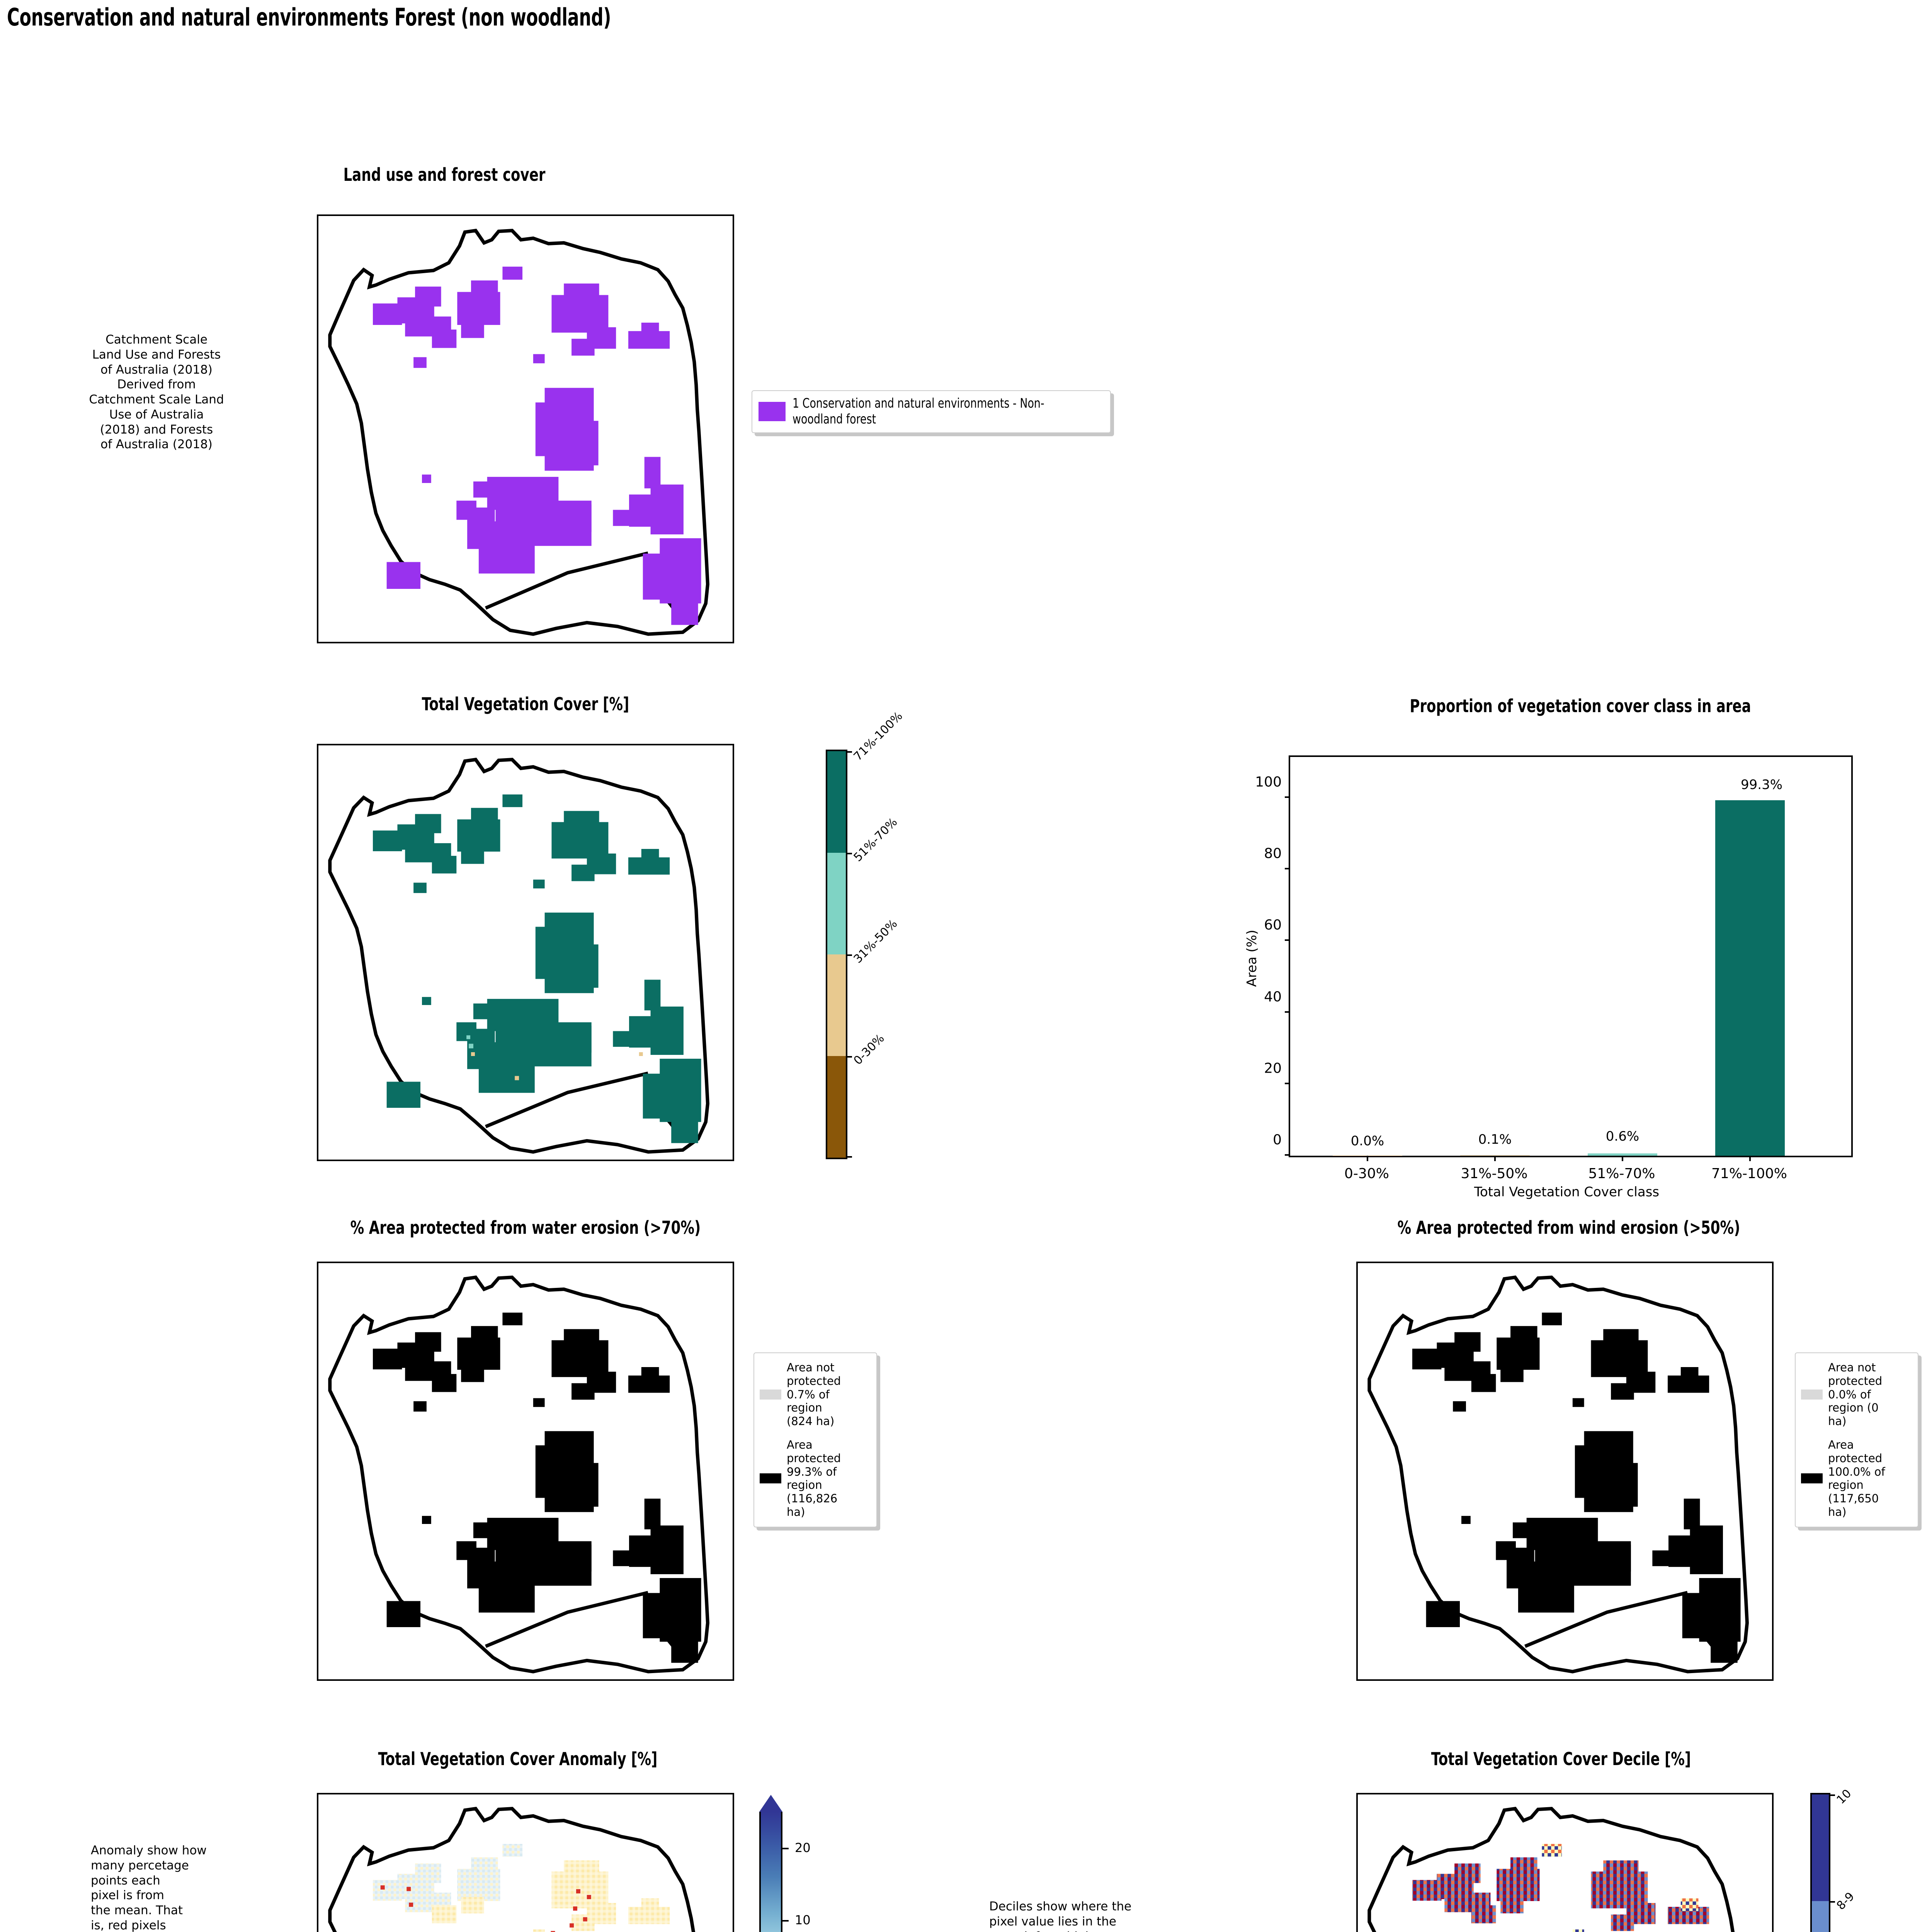 The height and width of the screenshot is (1932, 1932). I want to click on veg-cover-patches, so click(536, 969).